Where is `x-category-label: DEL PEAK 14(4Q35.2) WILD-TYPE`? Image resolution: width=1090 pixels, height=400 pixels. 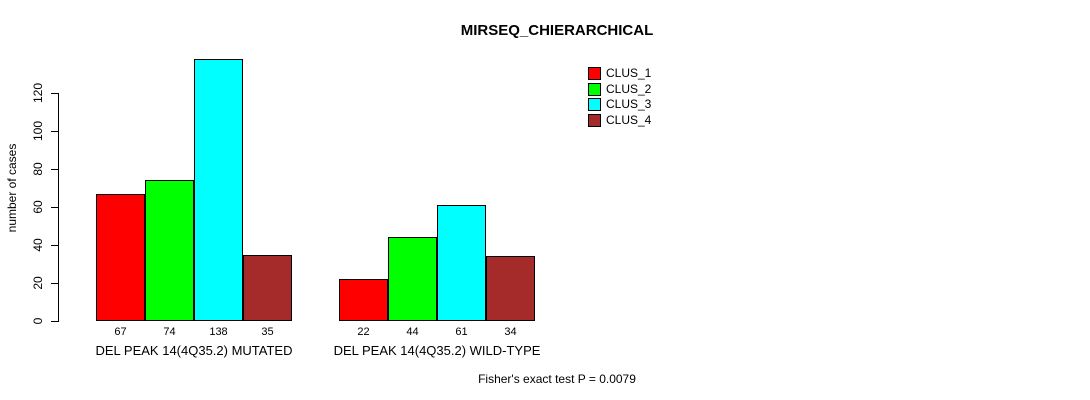
x-category-label: DEL PEAK 14(4Q35.2) WILD-TYPE is located at coordinates (437, 350).